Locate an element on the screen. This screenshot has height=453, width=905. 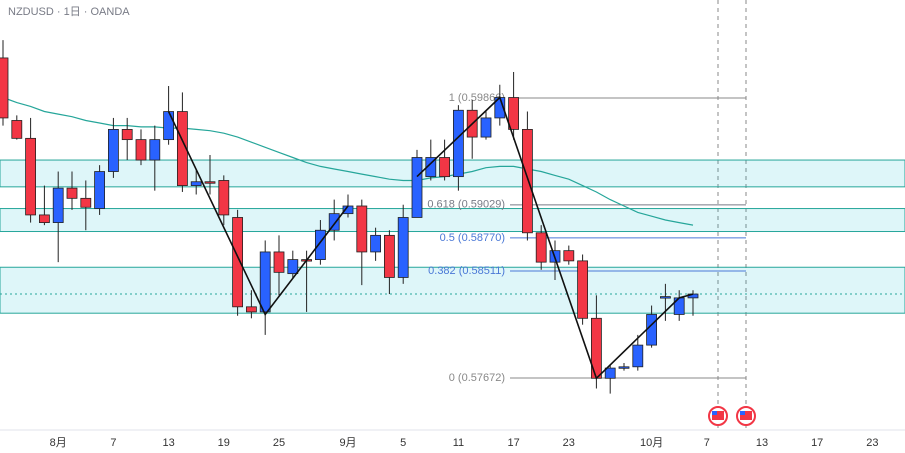
x-tick-label: 19 is located at coordinates (224, 443).